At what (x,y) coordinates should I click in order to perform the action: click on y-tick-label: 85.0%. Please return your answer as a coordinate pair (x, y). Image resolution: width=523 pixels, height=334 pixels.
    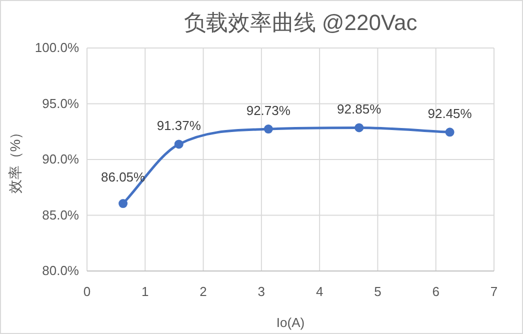
    Looking at the image, I should click on (61, 214).